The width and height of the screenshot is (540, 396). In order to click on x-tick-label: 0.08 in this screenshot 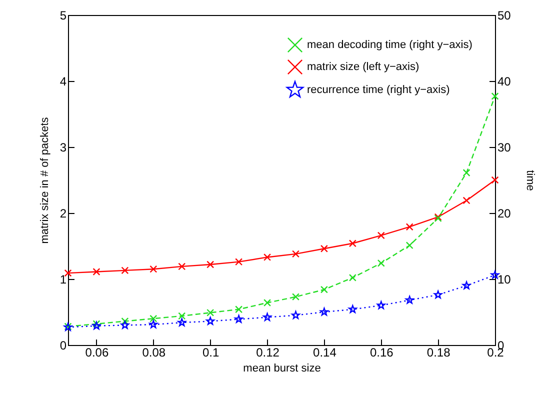, I will do `click(154, 353)`.